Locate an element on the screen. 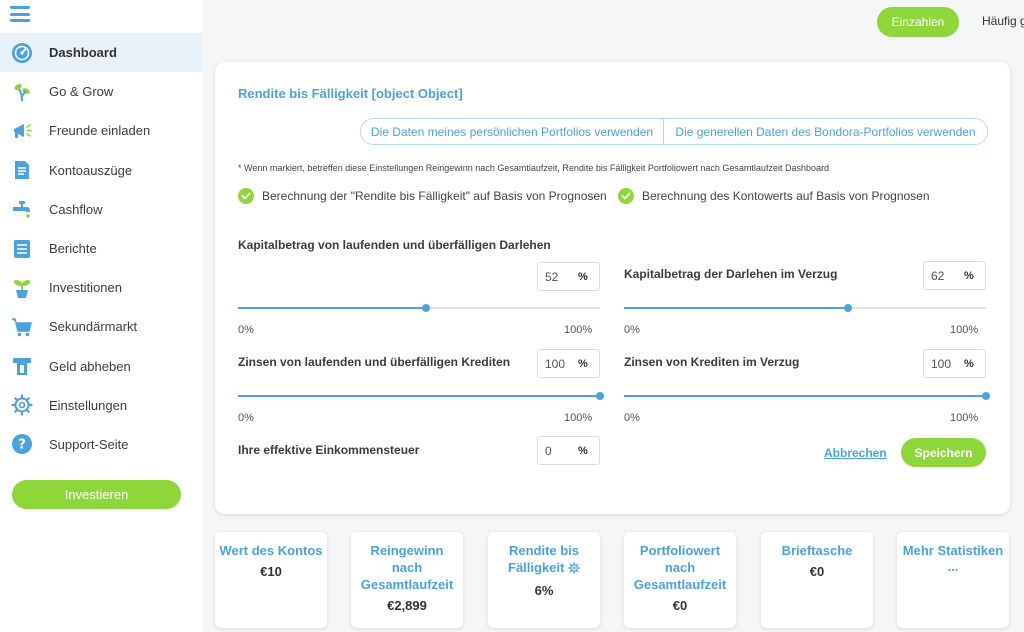  sidebar-item-support-seite: ? Support-Seite is located at coordinates (101, 444).